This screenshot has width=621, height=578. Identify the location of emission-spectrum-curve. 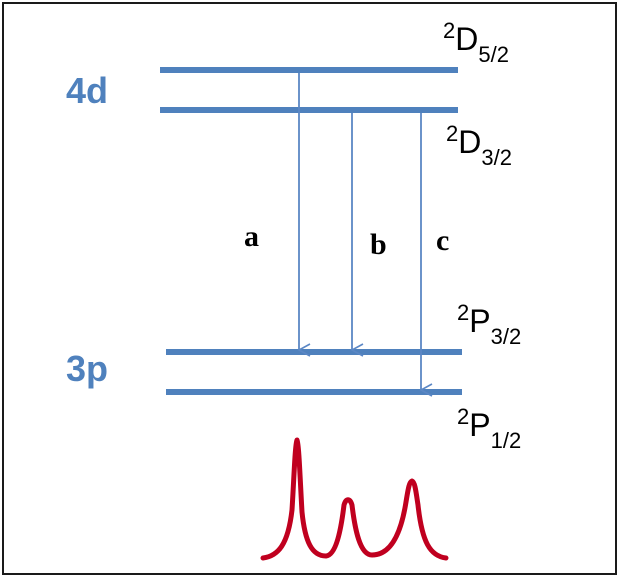
(354, 499).